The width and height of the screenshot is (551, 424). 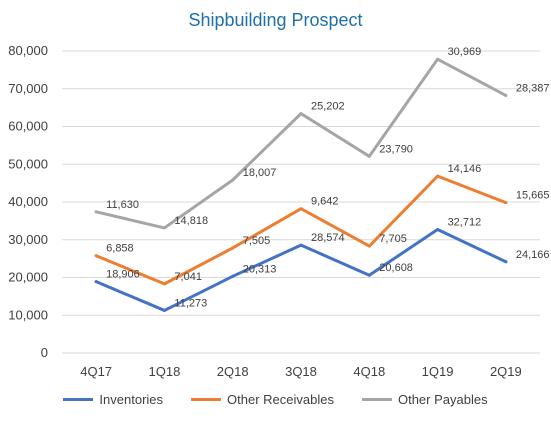 What do you see at coordinates (28, 201) in the screenshot?
I see `y-tick-label: 40,000` at bounding box center [28, 201].